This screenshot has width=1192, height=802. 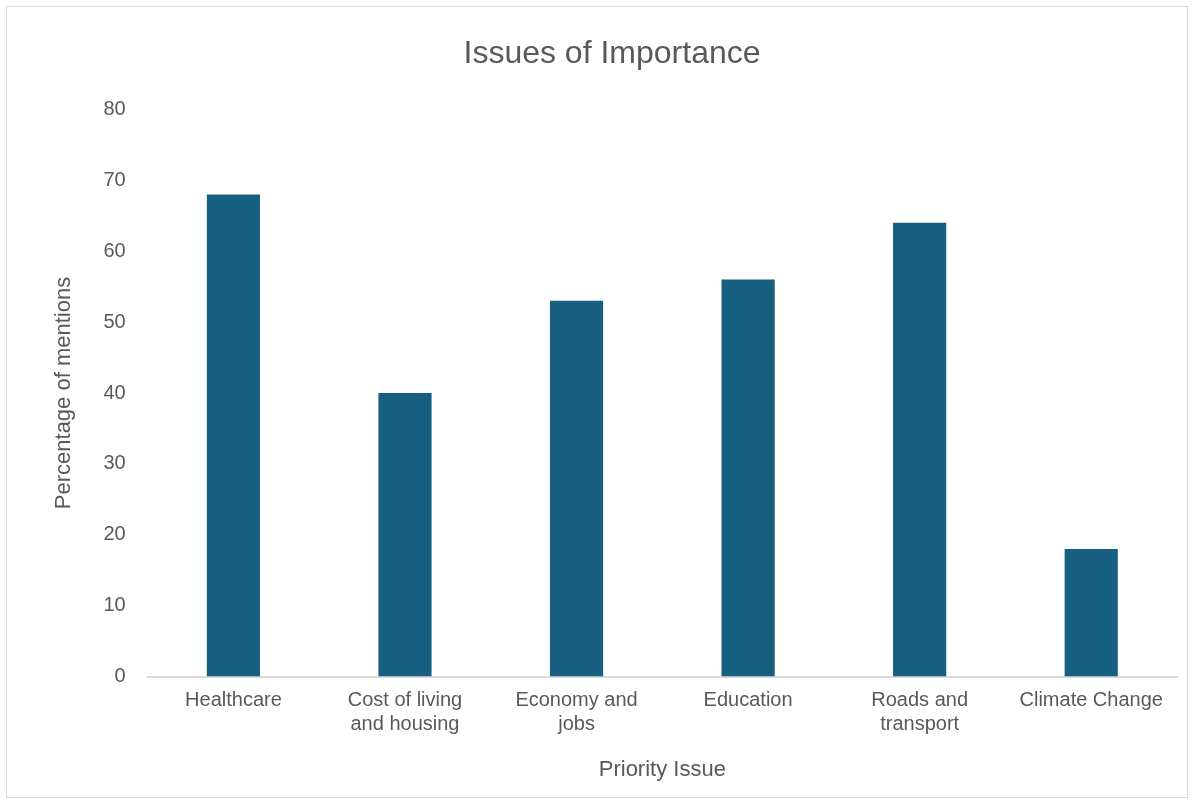 I want to click on y-tick-label: 60, so click(x=114, y=249).